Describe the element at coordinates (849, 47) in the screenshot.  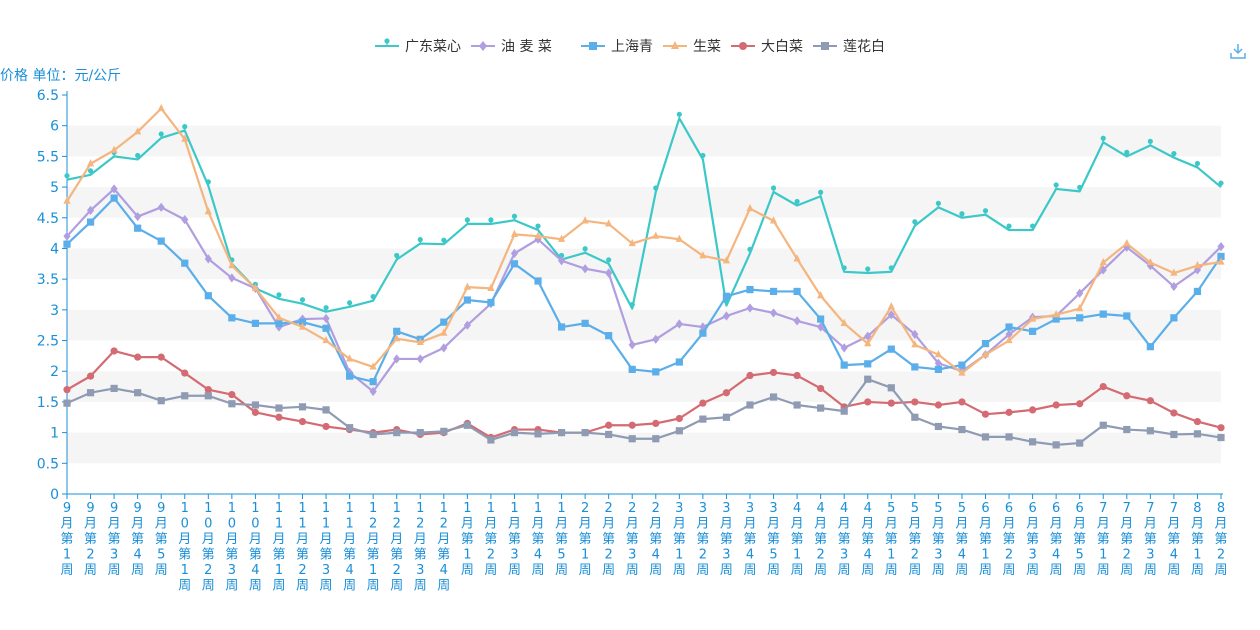
I see `legend-item-5: 莲花白` at that location.